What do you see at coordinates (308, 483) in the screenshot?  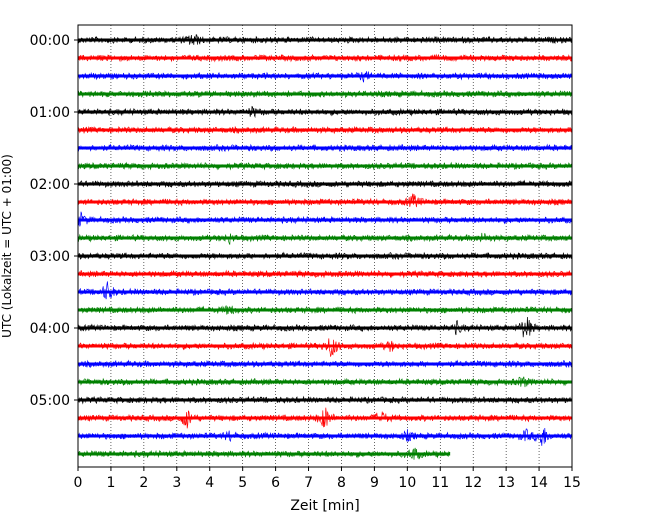 I see `x-tick-label: 7` at bounding box center [308, 483].